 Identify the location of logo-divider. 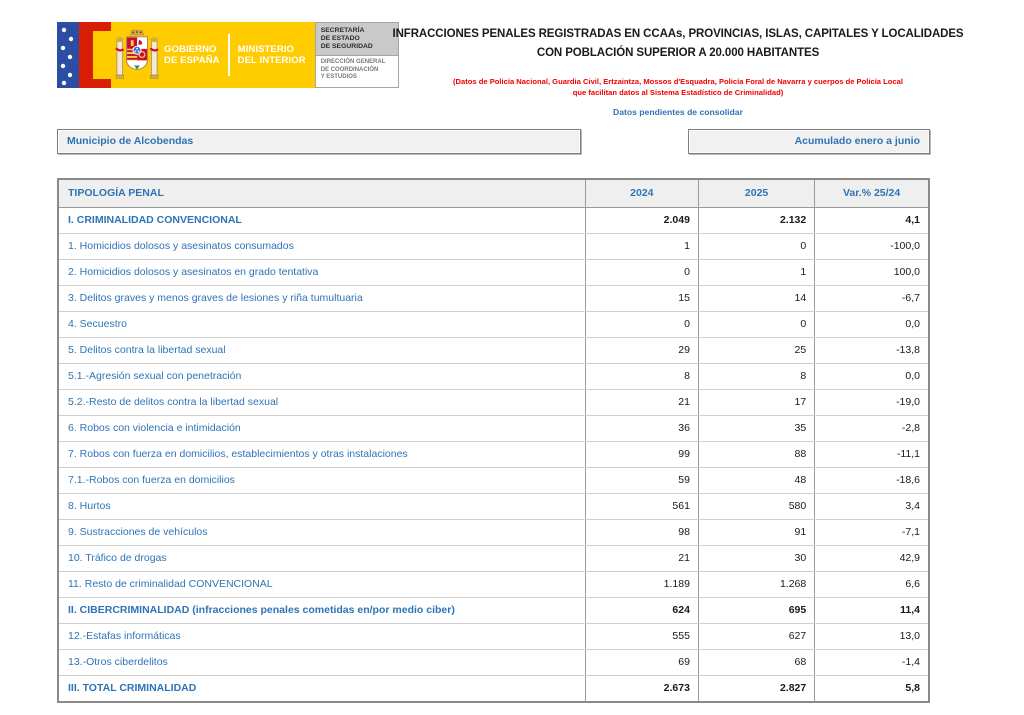
(228, 55).